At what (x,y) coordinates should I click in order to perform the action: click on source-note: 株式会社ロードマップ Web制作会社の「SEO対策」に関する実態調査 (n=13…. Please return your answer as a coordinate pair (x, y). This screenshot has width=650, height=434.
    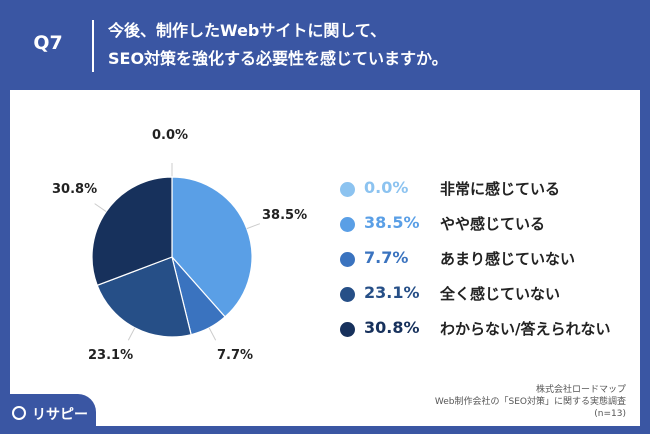
    Looking at the image, I should click on (530, 402).